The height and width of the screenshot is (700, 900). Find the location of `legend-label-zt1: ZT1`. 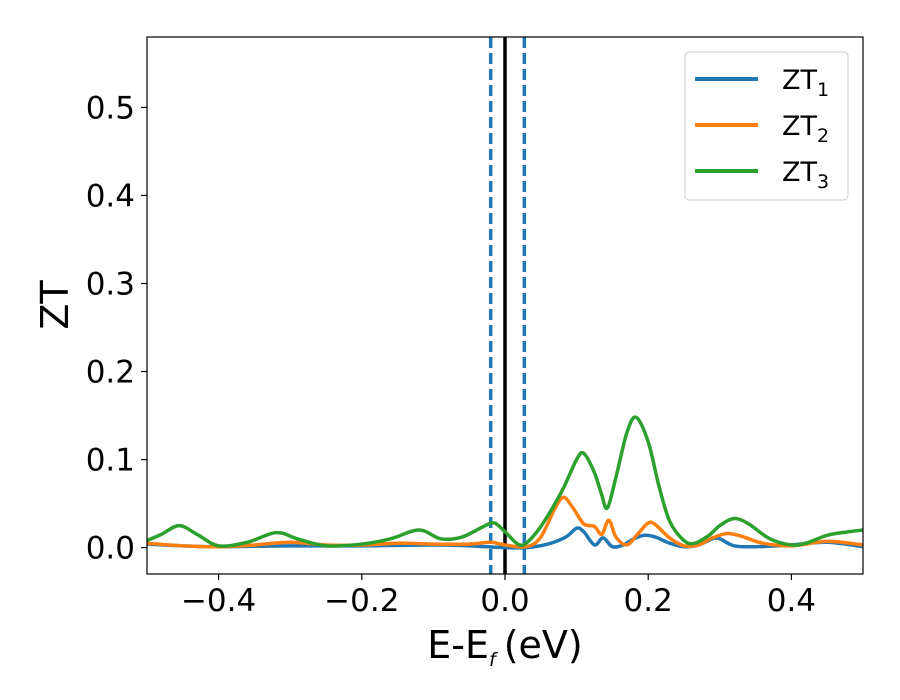

legend-label-zt1: ZT1 is located at coordinates (805, 83).